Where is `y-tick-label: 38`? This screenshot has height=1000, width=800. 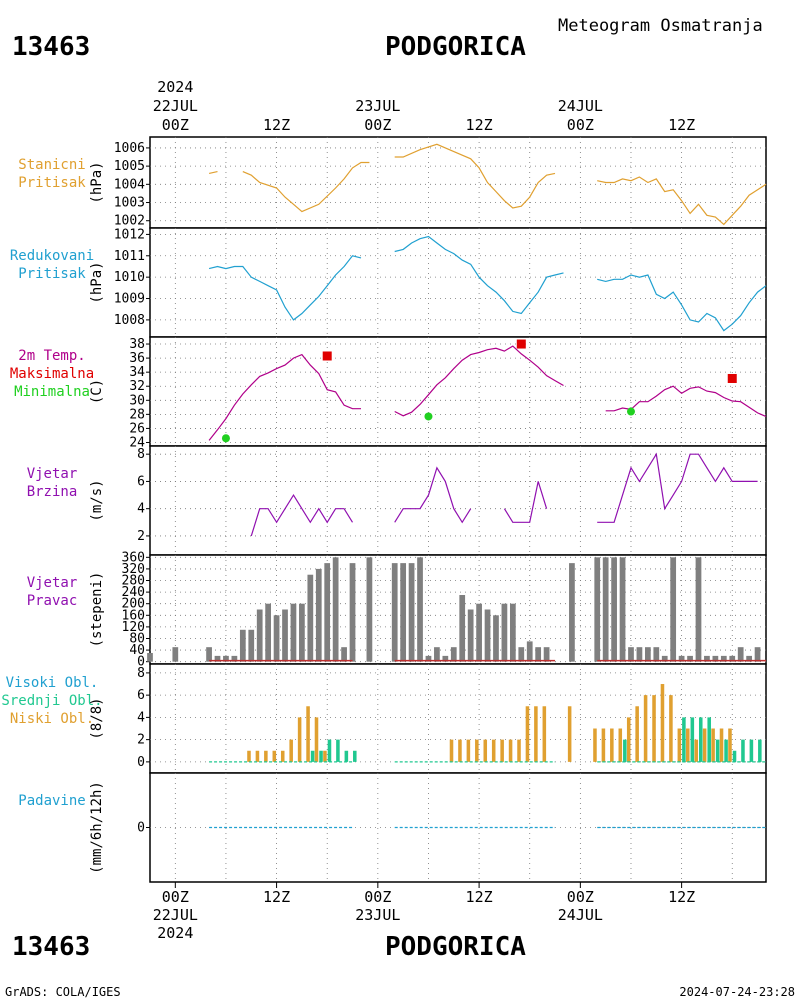 y-tick-label: 38 is located at coordinates (137, 344).